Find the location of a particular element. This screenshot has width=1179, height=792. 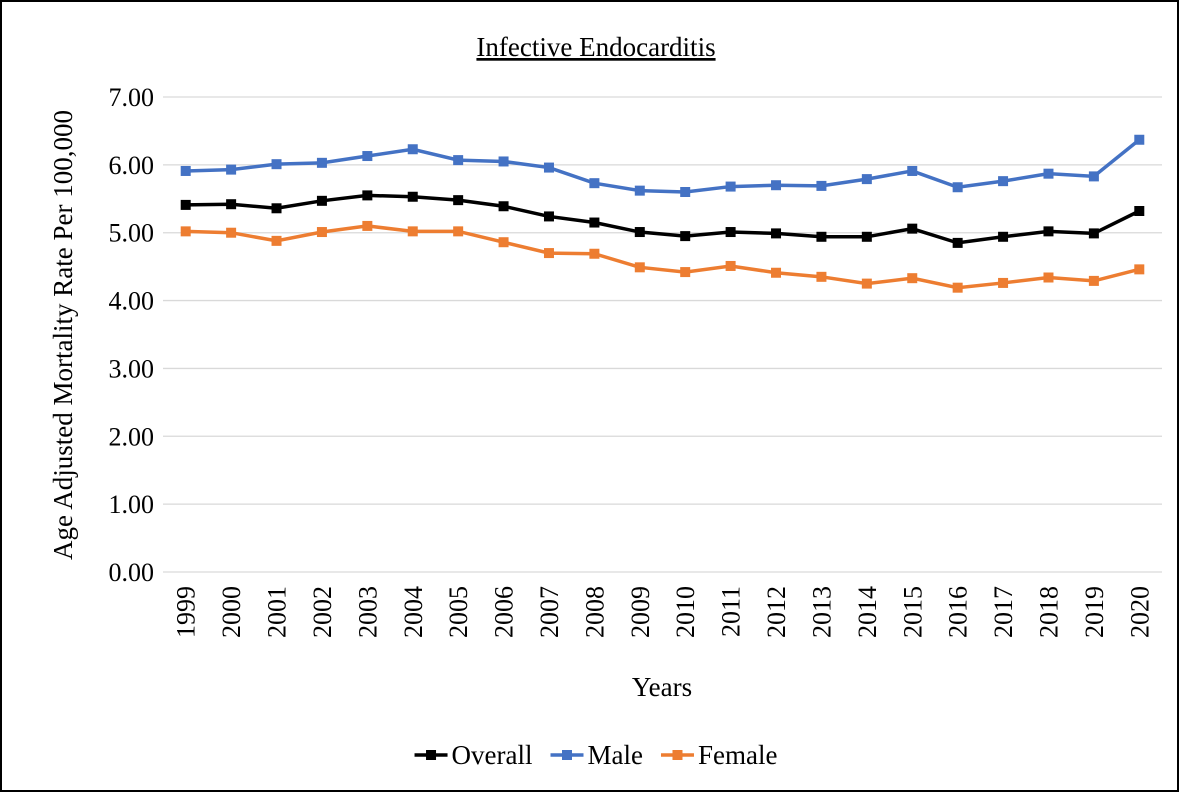

x-tick-label: 2001 is located at coordinates (277, 612).